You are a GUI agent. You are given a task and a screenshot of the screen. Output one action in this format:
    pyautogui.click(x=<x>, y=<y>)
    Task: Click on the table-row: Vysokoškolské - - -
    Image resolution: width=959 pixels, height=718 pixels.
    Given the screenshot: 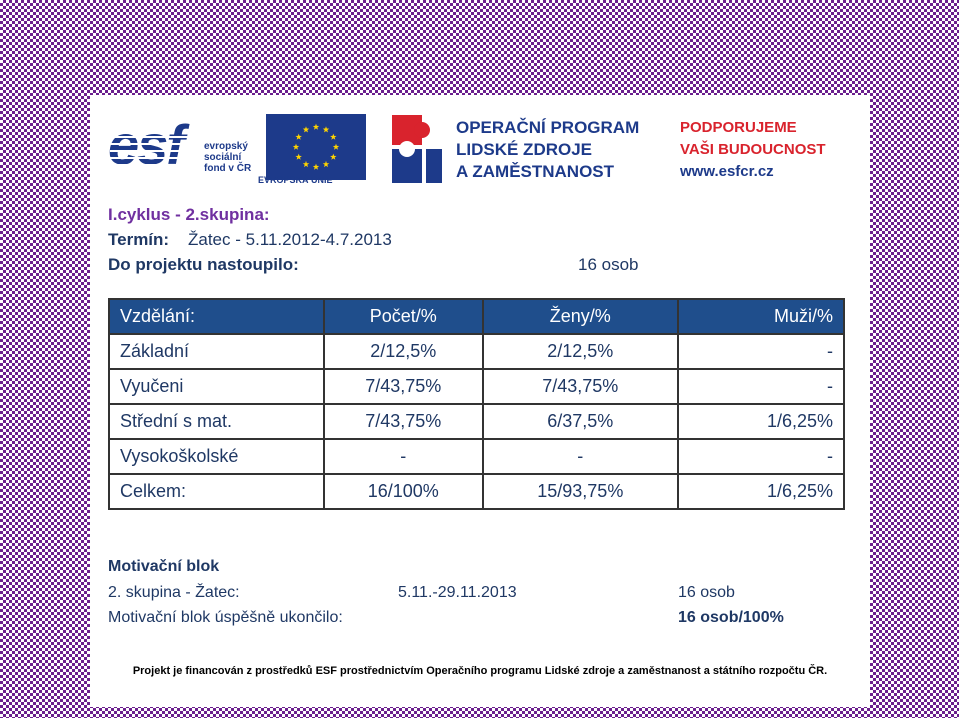 What is the action you would take?
    pyautogui.click(x=476, y=456)
    